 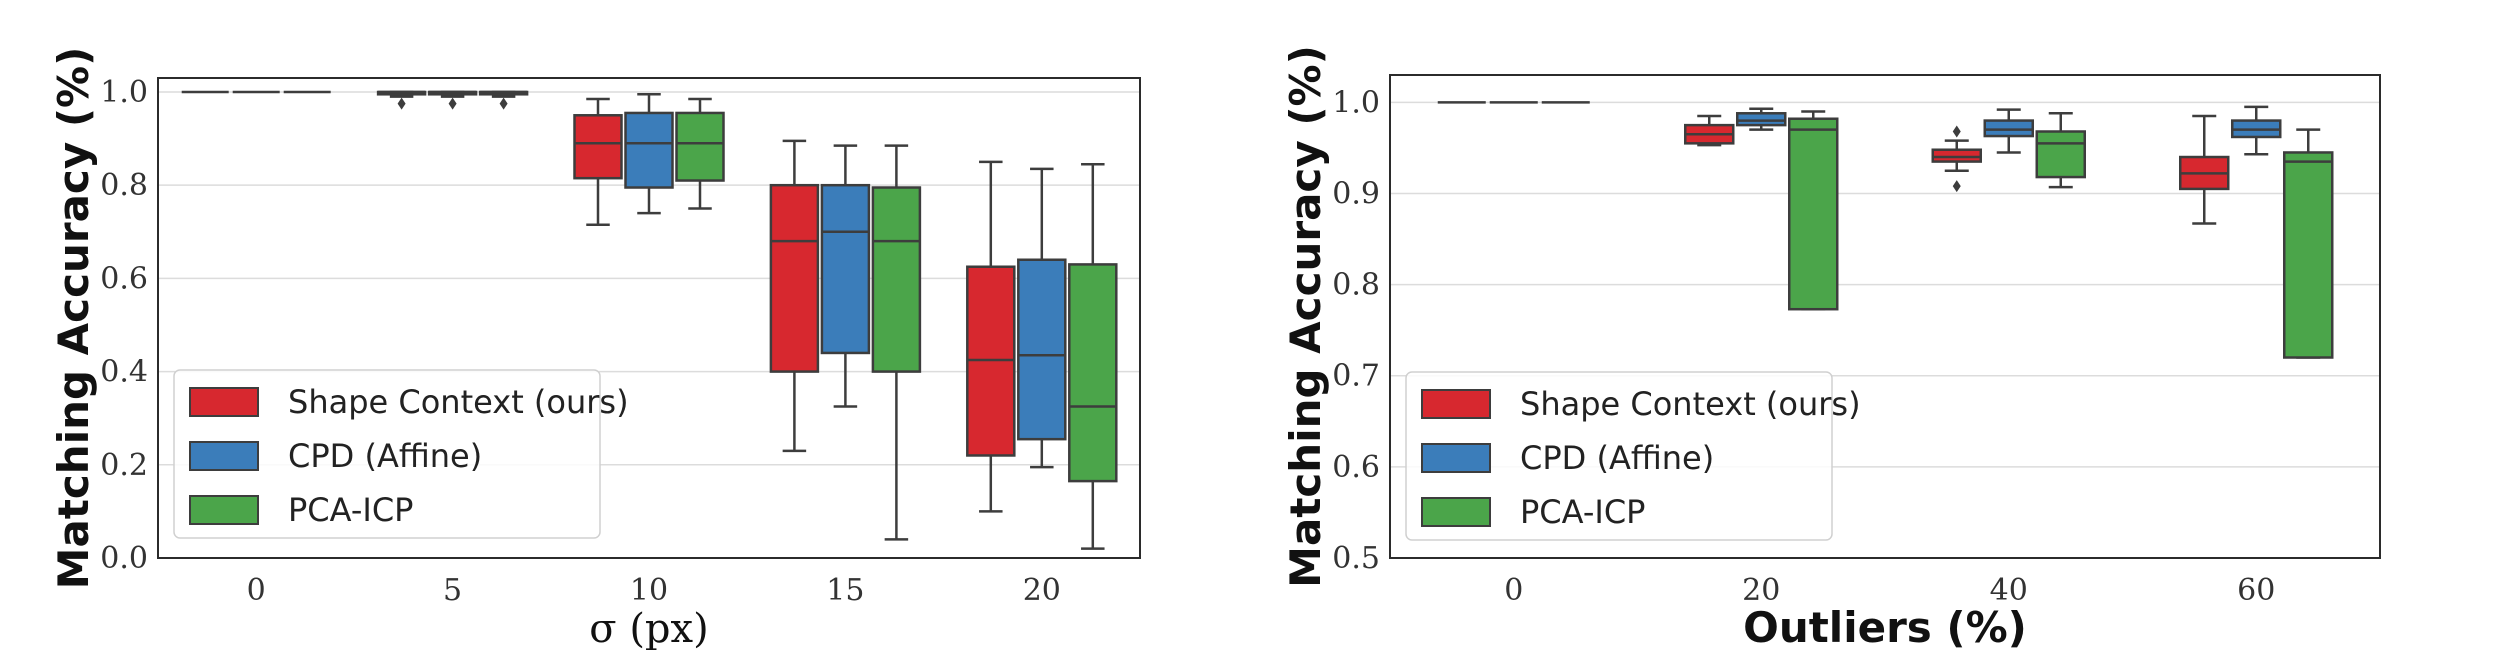 What do you see at coordinates (649, 590) in the screenshot?
I see `x-tick-label: 10` at bounding box center [649, 590].